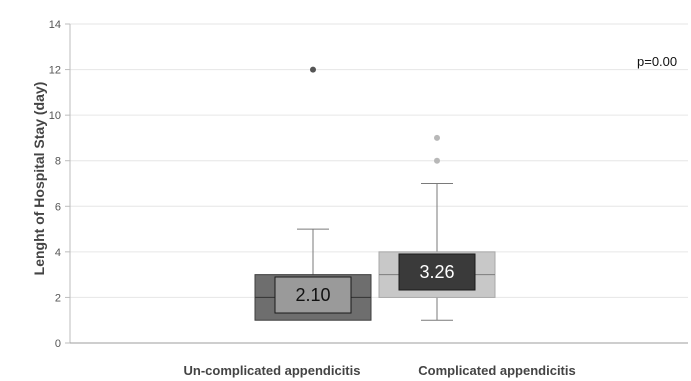  I want to click on mean-label: 2.10, so click(312, 295).